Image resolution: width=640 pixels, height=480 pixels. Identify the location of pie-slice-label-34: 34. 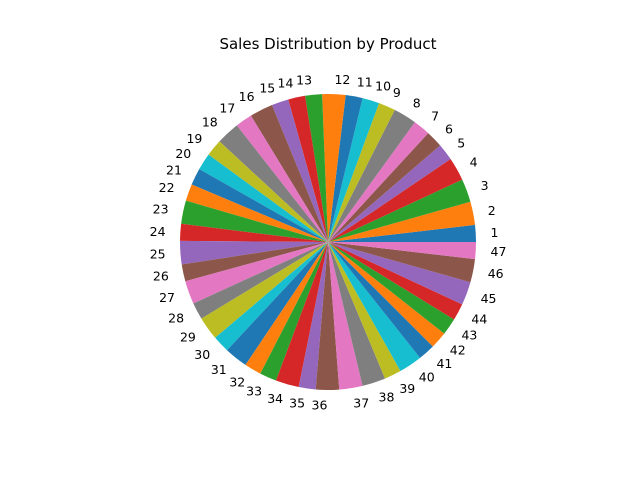
(275, 398).